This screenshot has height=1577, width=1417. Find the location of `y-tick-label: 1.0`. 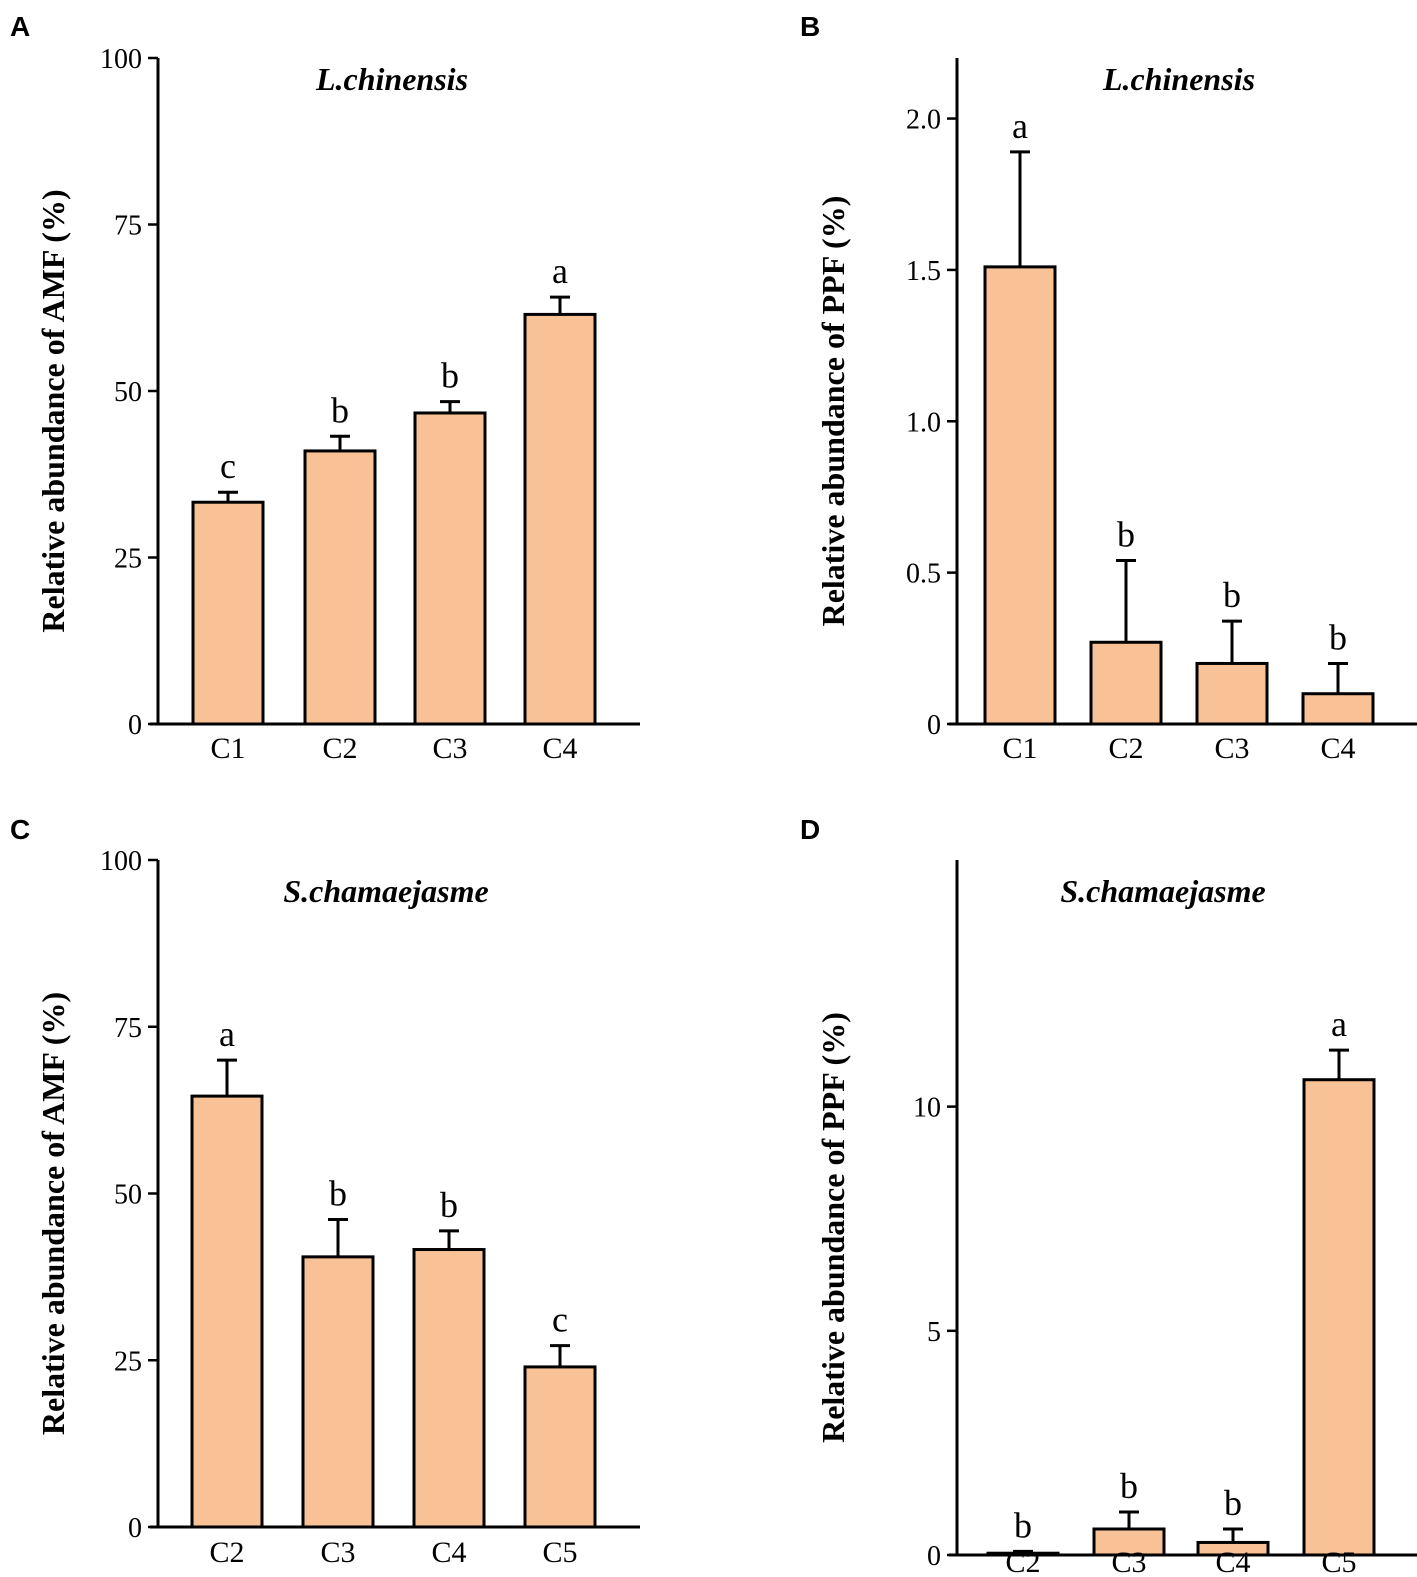

y-tick-label: 1.0 is located at coordinates (923, 422).